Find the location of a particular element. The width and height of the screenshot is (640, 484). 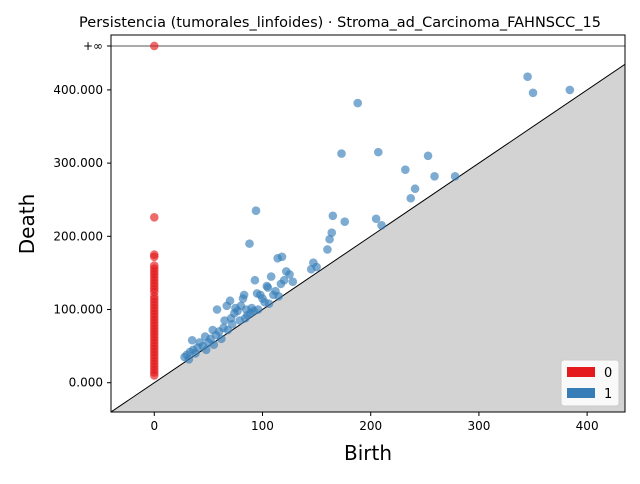

infinity-line-group: +∞ is located at coordinates (354, 46).